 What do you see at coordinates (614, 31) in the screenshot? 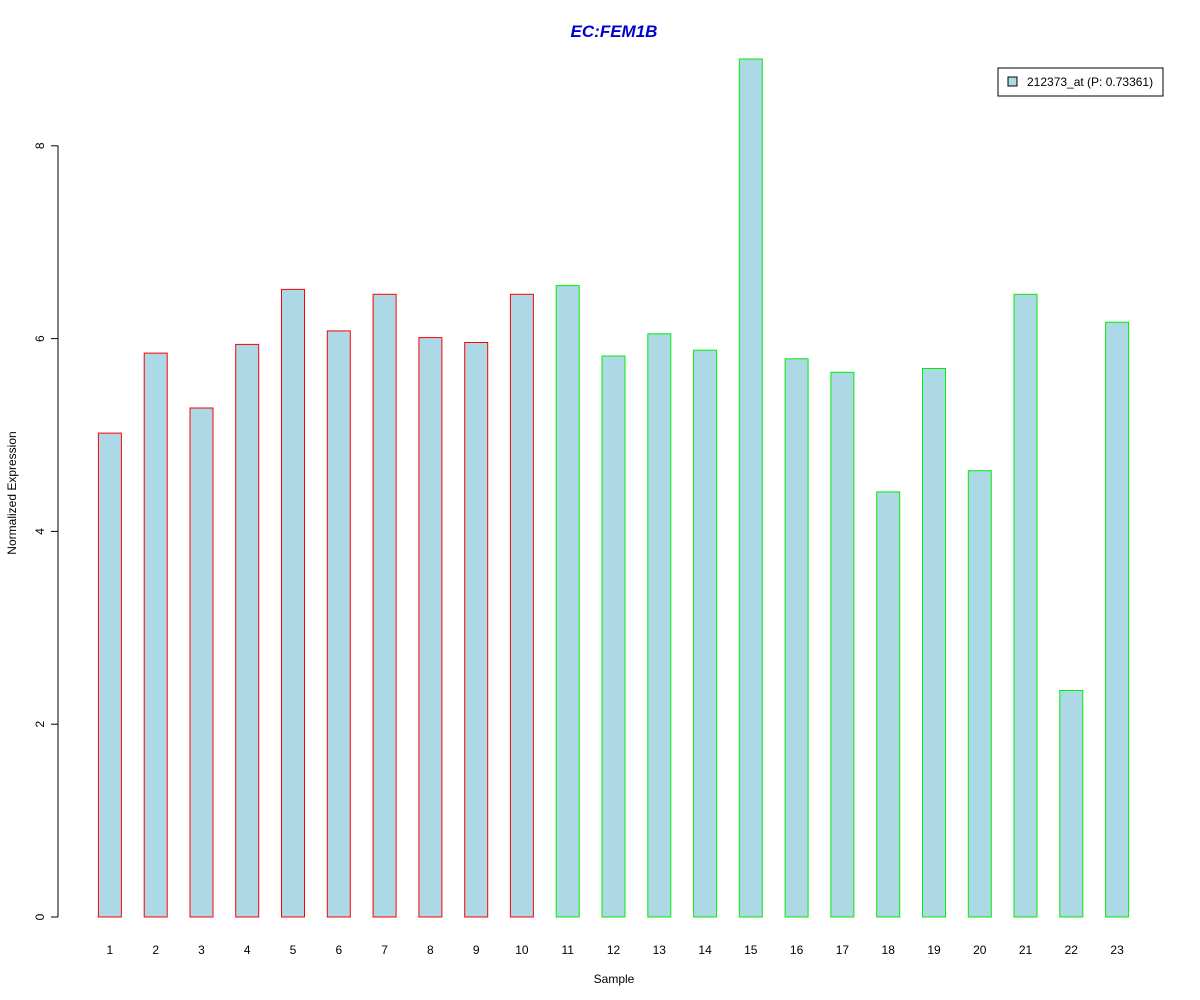
I see `chart-title: EC:FEM1B` at bounding box center [614, 31].